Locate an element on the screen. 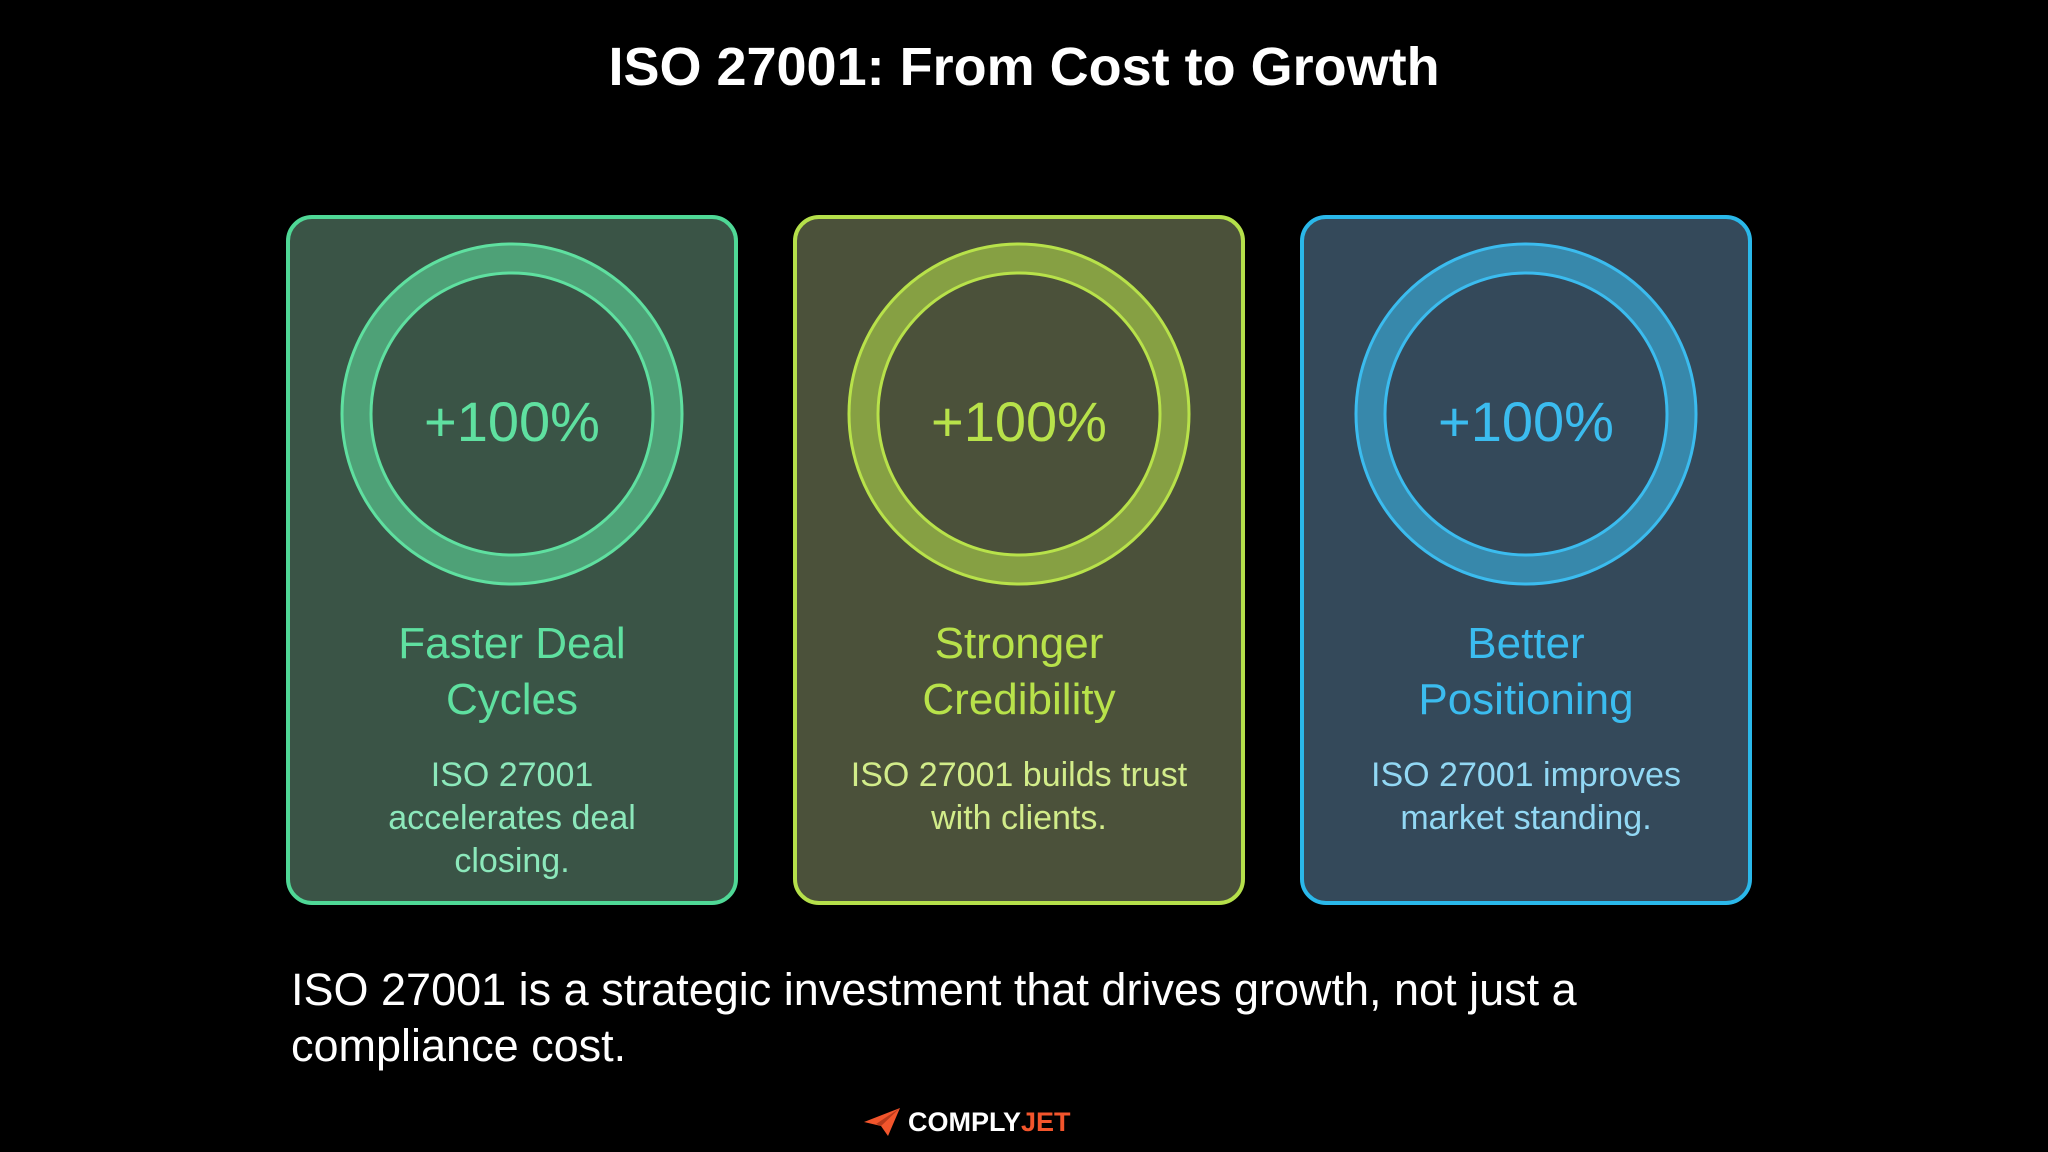 The height and width of the screenshot is (1152, 2048). card-text: ISO 27001 improves market standing. is located at coordinates (1526, 796).